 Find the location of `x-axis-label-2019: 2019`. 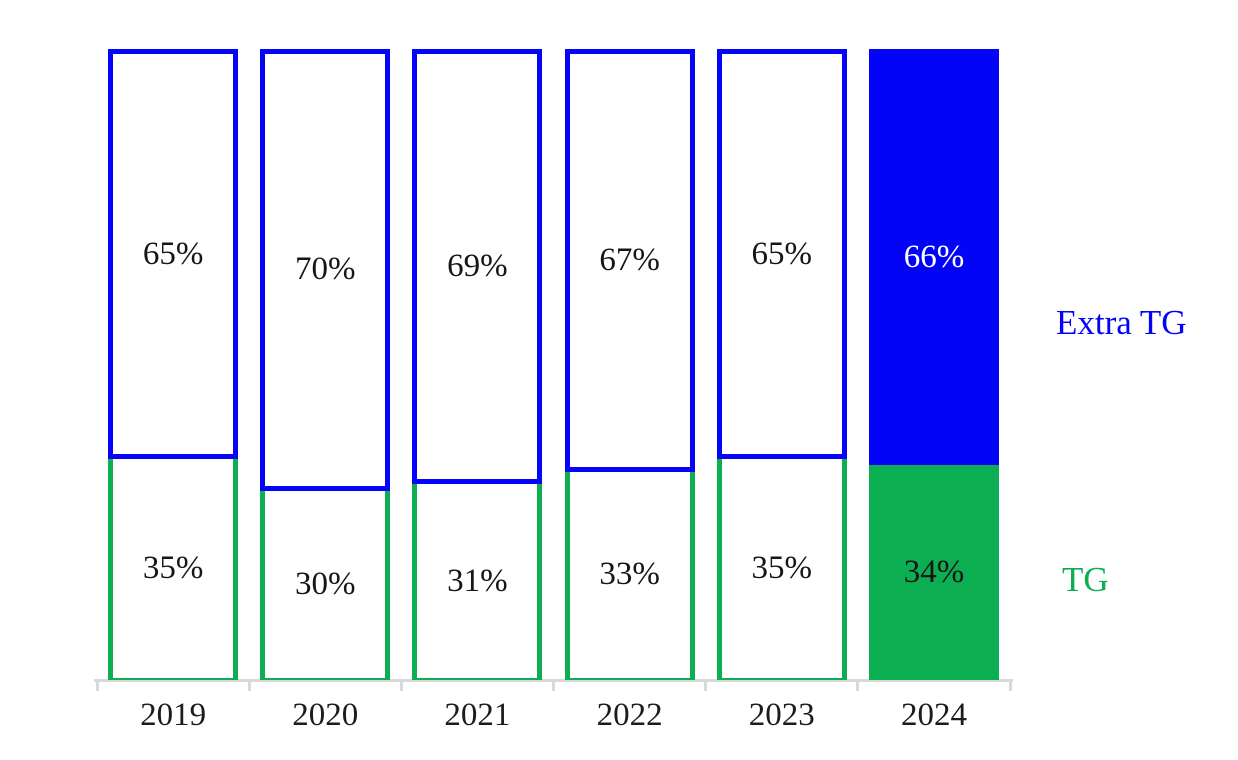

x-axis-label-2019: 2019 is located at coordinates (173, 715).